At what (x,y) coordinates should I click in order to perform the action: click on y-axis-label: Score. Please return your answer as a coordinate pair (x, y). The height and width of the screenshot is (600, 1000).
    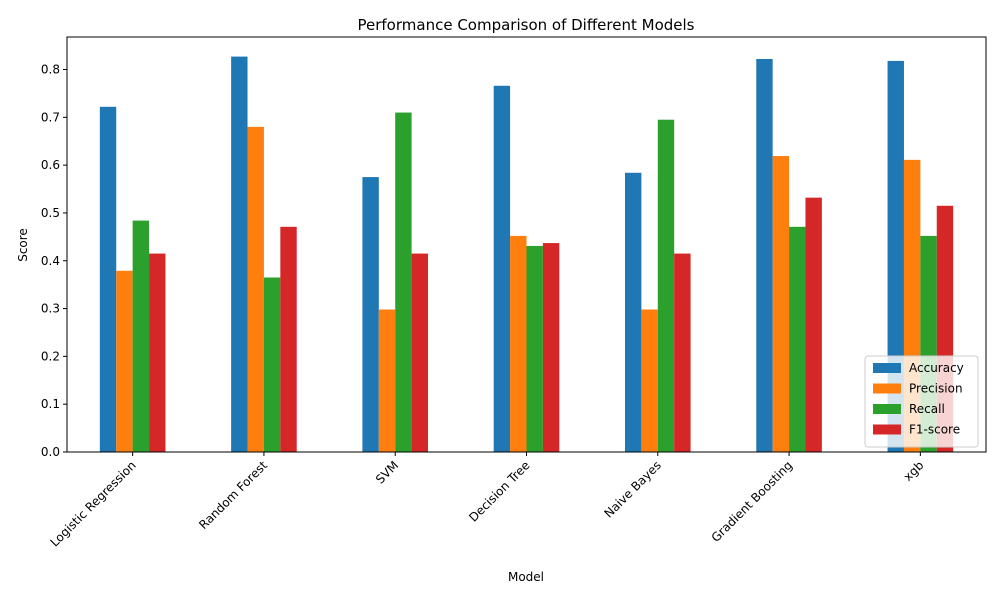
    Looking at the image, I should click on (23, 245).